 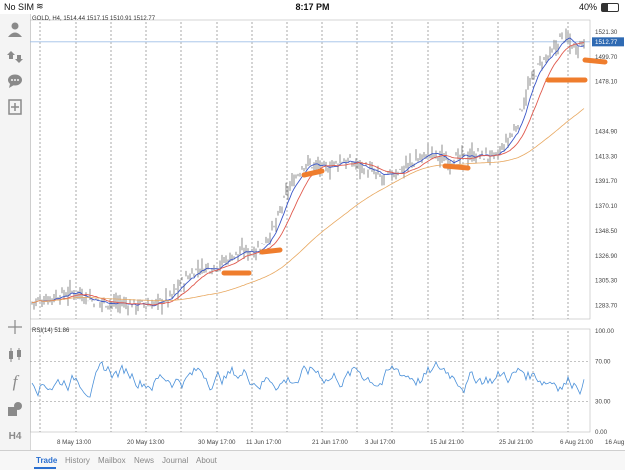 I want to click on new-order-icon, so click(x=15, y=107).